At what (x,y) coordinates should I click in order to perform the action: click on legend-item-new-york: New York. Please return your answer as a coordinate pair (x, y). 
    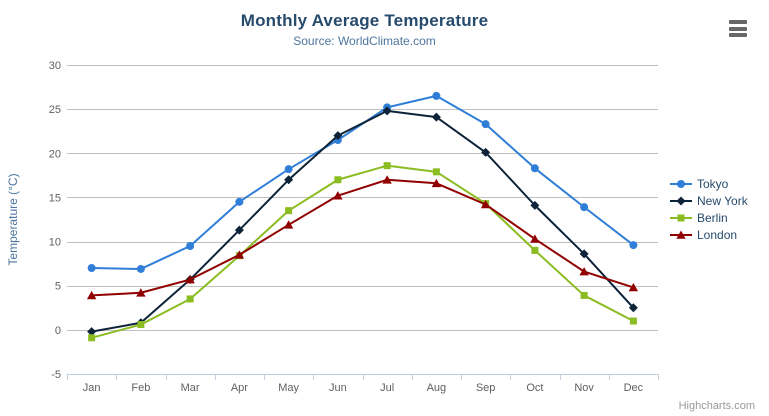
    Looking at the image, I should click on (709, 201).